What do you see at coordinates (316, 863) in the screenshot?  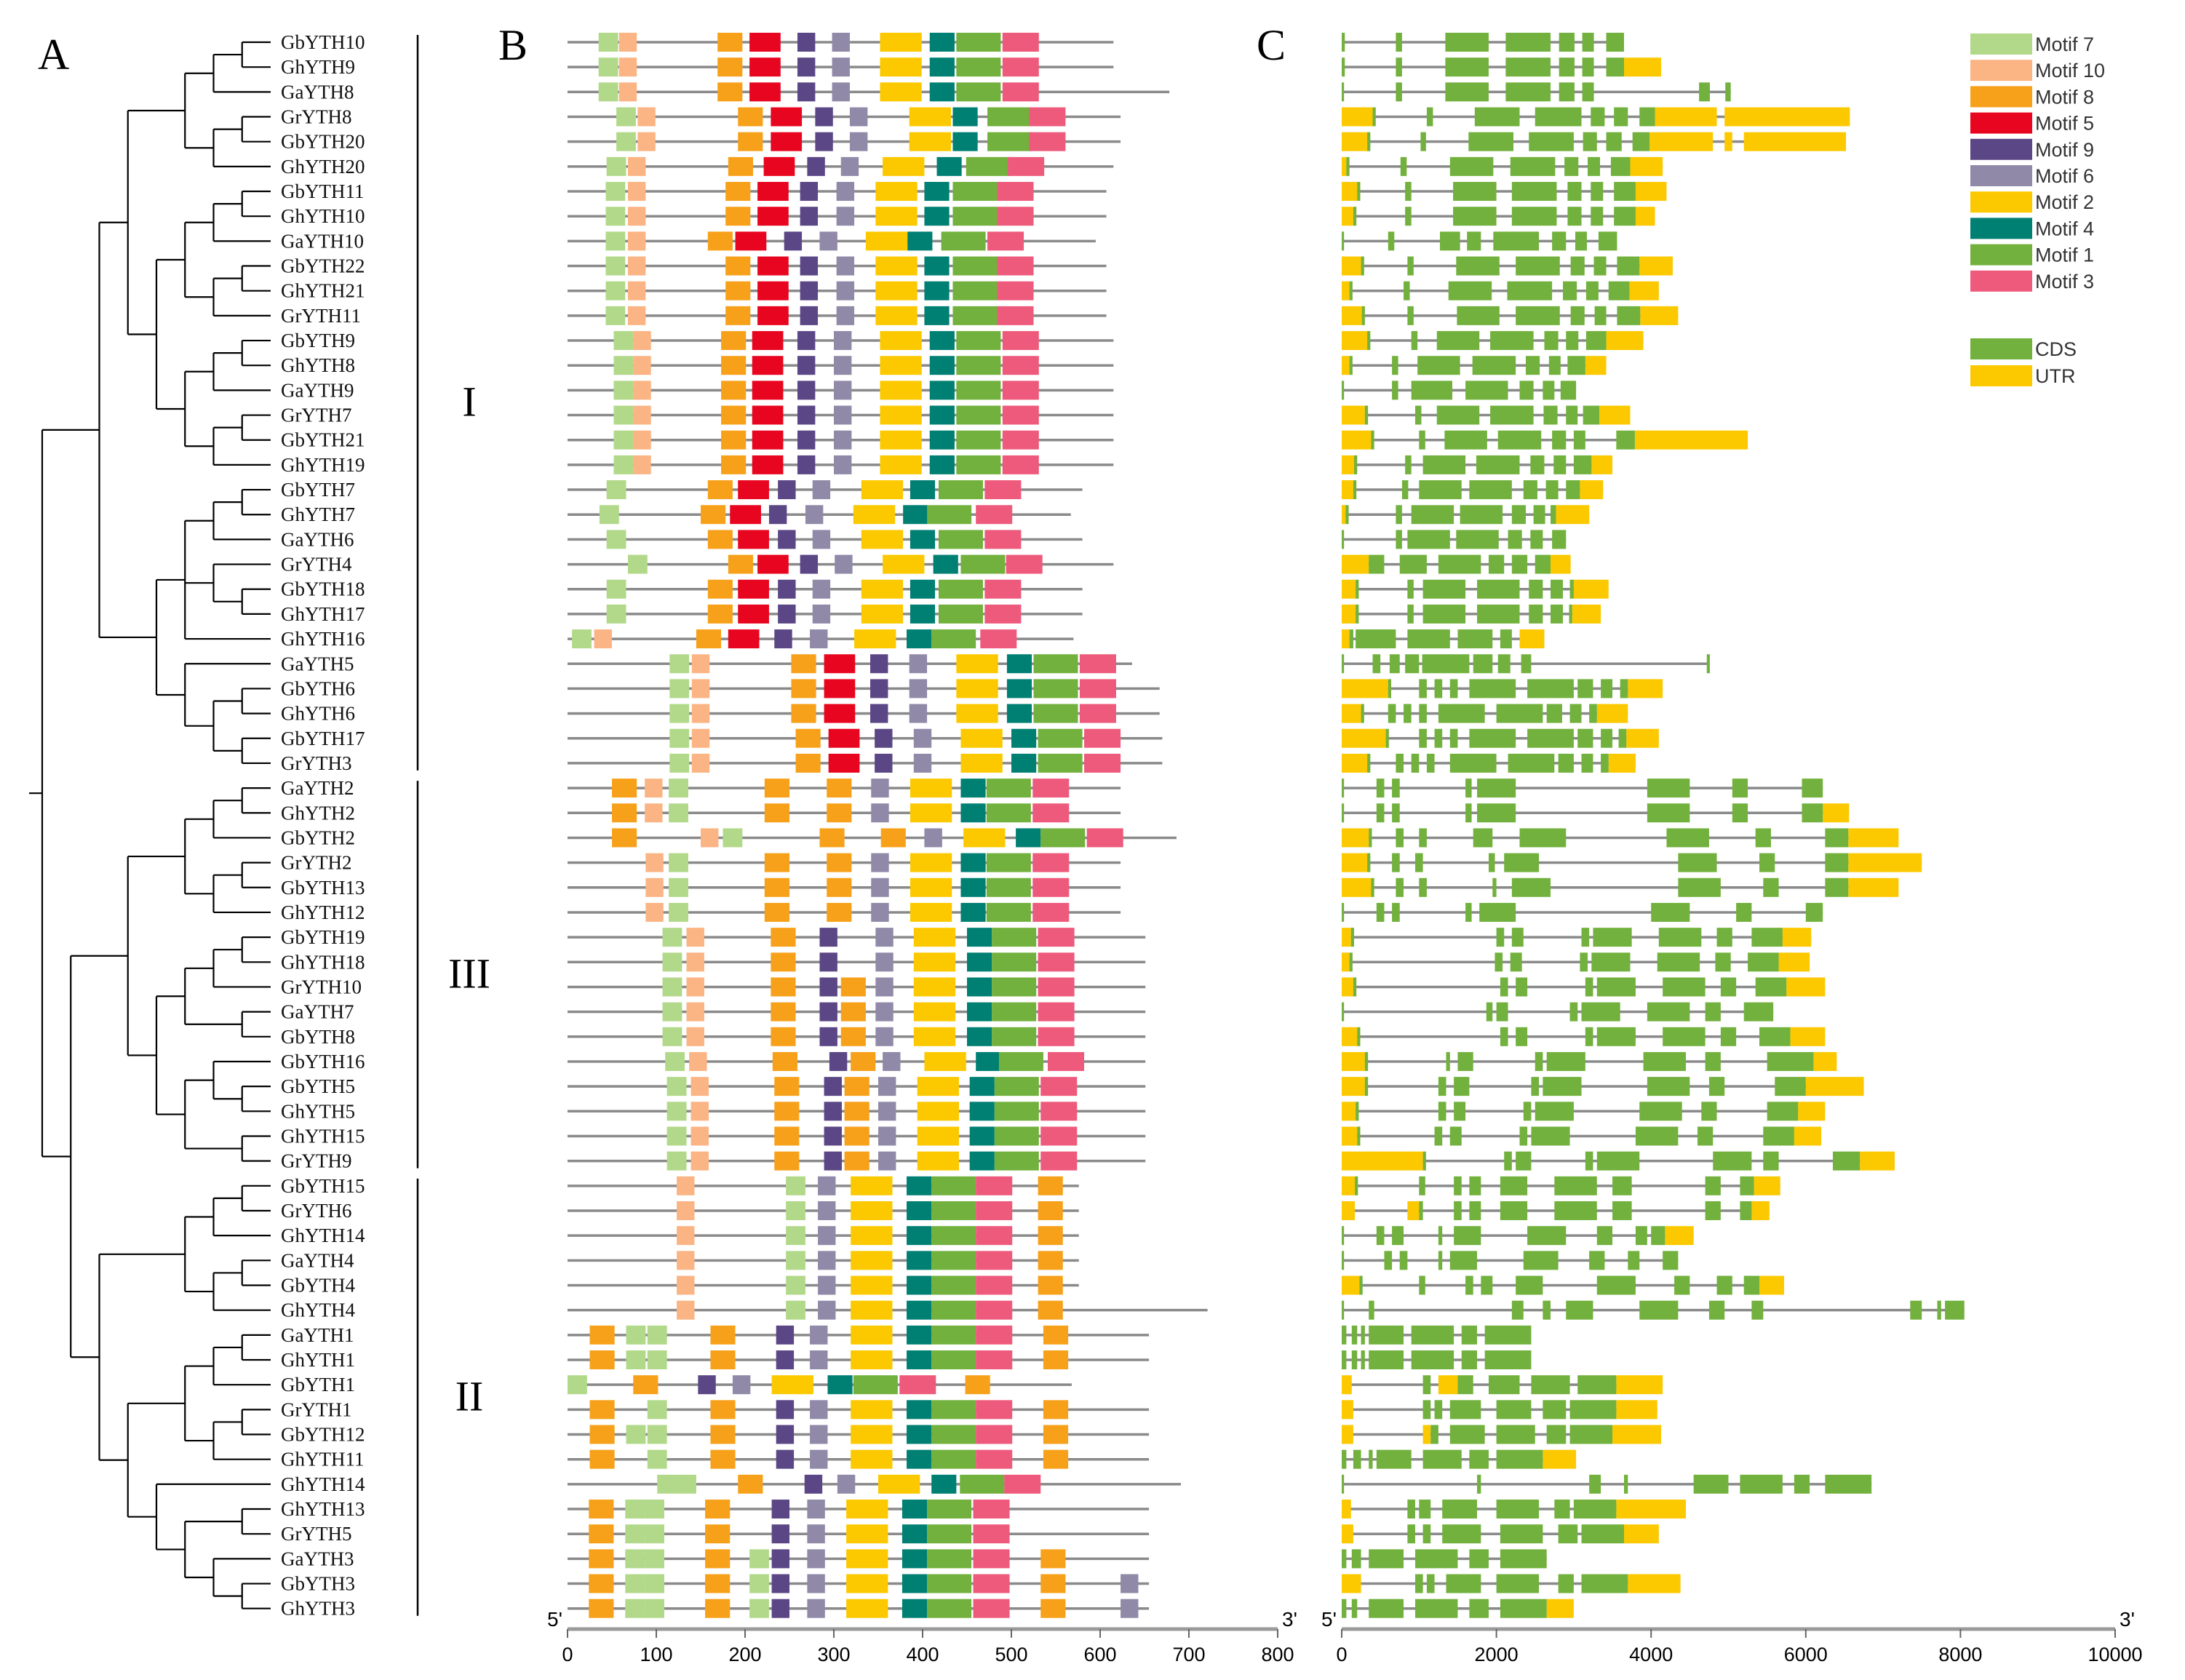 I see `gene-name: GrYTH2` at bounding box center [316, 863].